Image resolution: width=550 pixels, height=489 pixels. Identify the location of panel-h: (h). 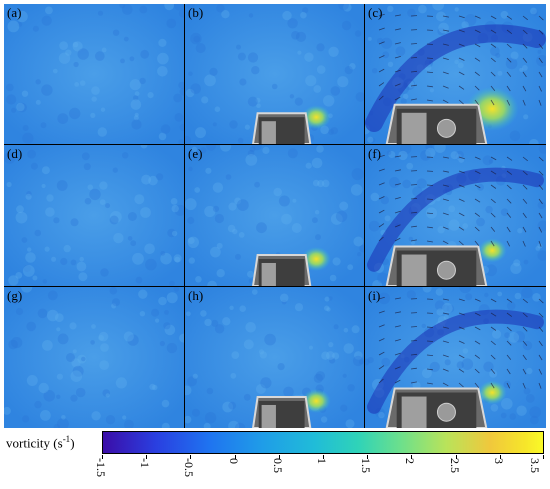
(274, 357).